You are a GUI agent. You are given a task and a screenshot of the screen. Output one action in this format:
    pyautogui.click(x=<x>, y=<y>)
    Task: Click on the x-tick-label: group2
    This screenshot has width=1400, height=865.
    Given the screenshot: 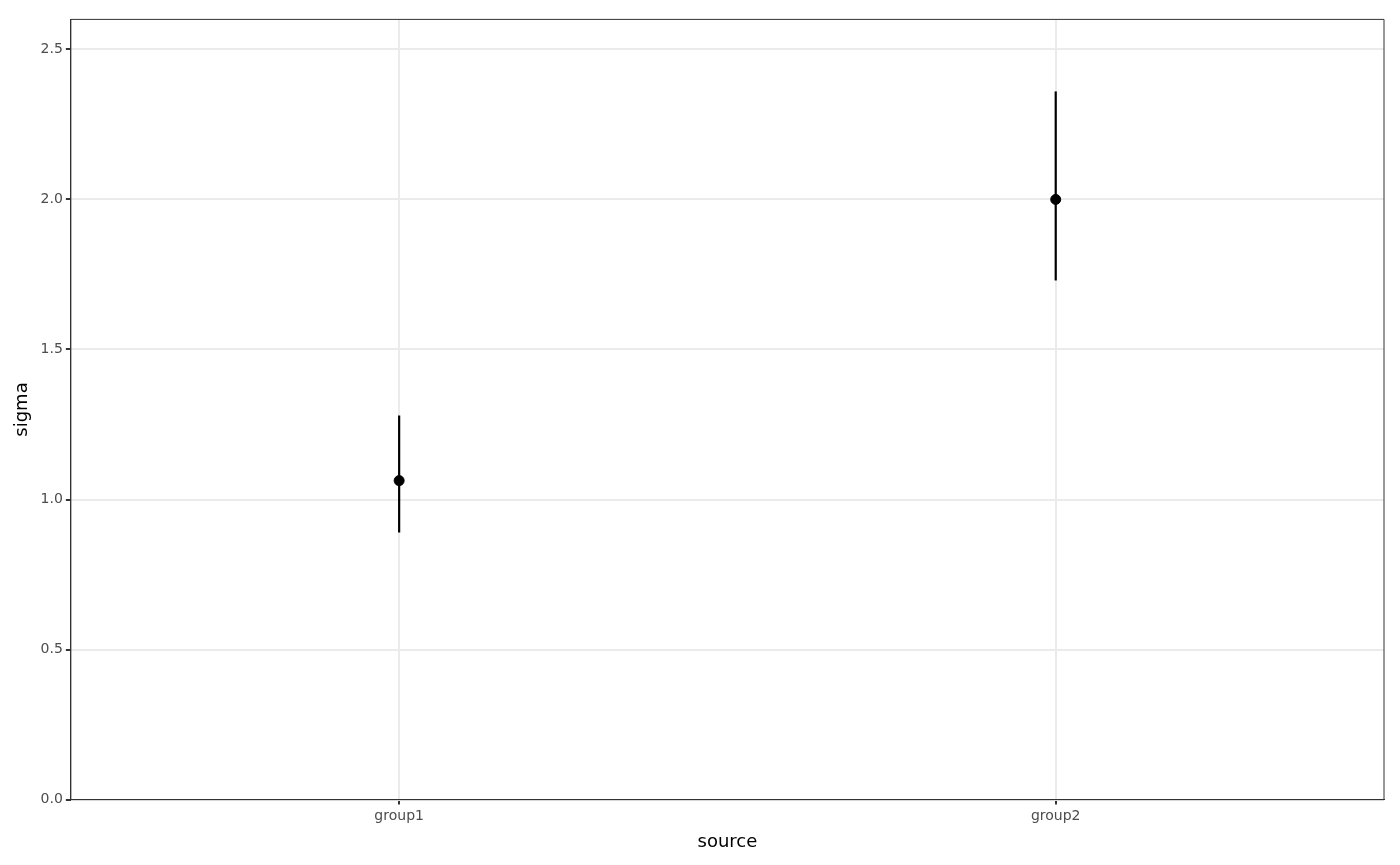 What is the action you would take?
    pyautogui.click(x=1055, y=814)
    